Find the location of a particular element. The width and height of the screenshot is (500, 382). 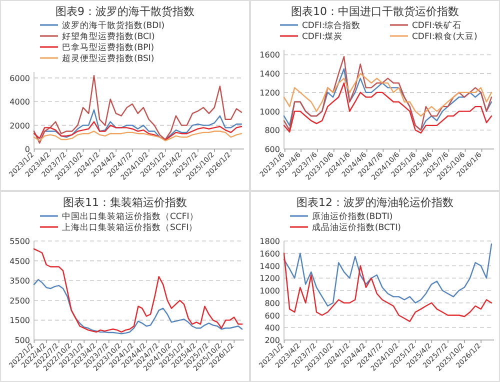

legend-label: 上海出口集装箱运价指数（SCFI） is located at coordinates (130, 227).